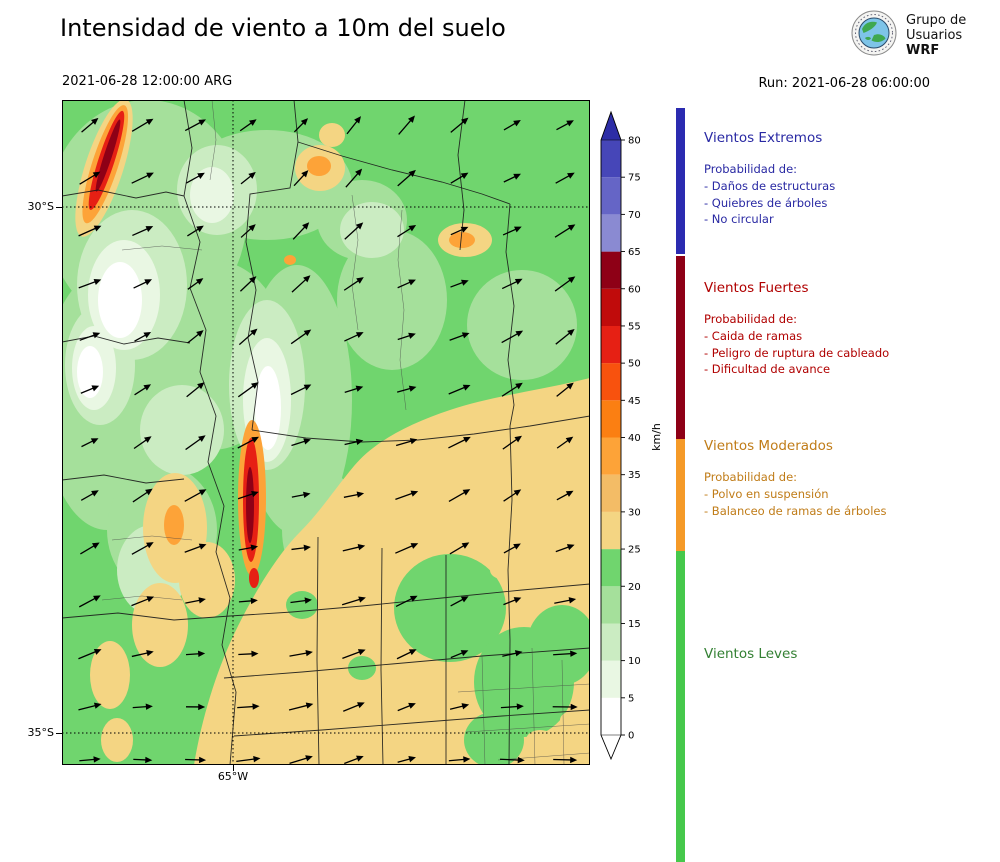 The width and height of the screenshot is (1000, 862). Describe the element at coordinates (634, 178) in the screenshot. I see `colorbar-tick-label: 75` at that location.